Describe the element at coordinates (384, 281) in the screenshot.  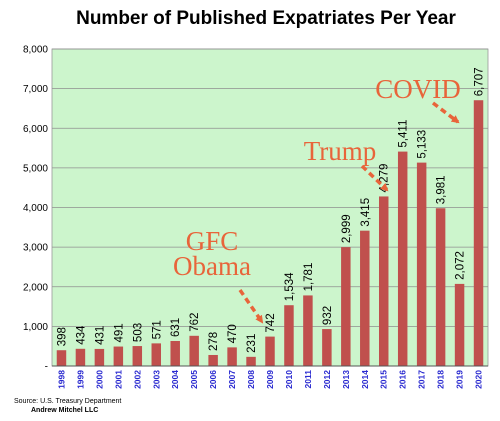
I see `bar-2015` at that location.